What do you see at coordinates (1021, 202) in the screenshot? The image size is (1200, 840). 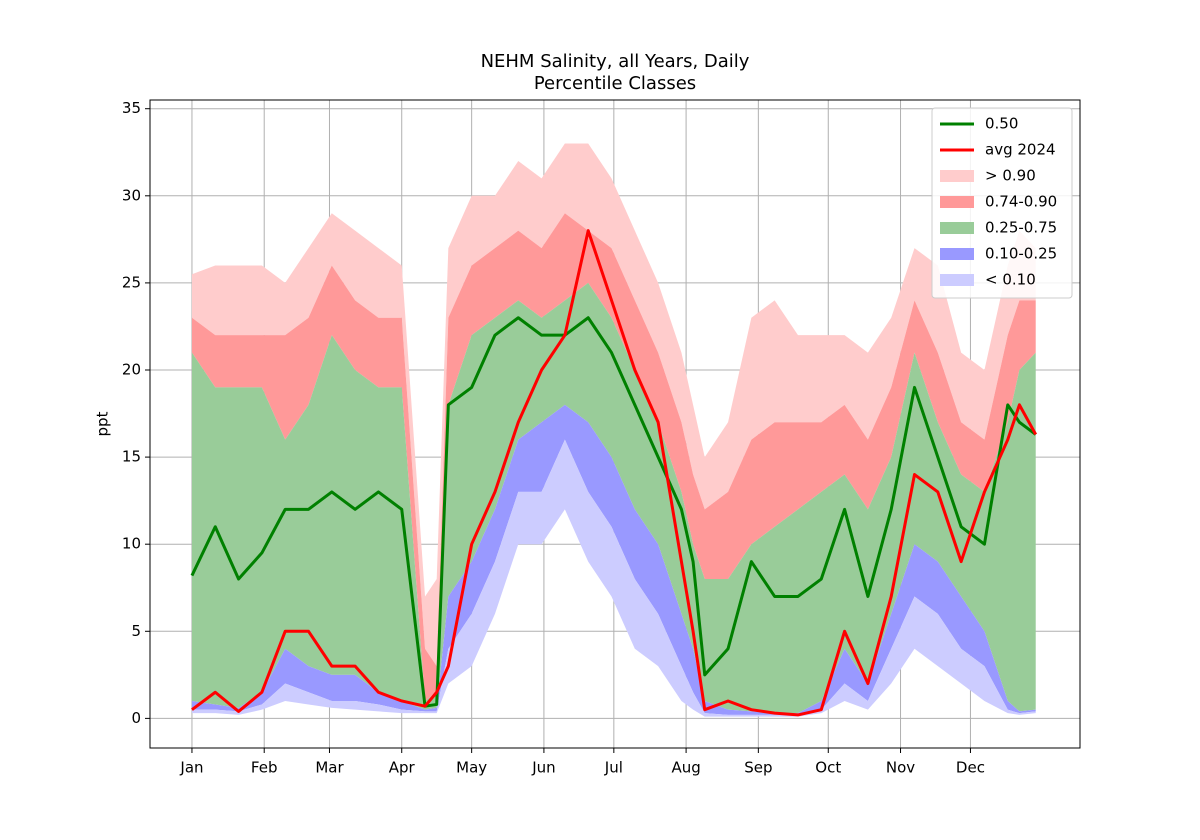 I see `legend-label: 0.74-0.90` at bounding box center [1021, 202].